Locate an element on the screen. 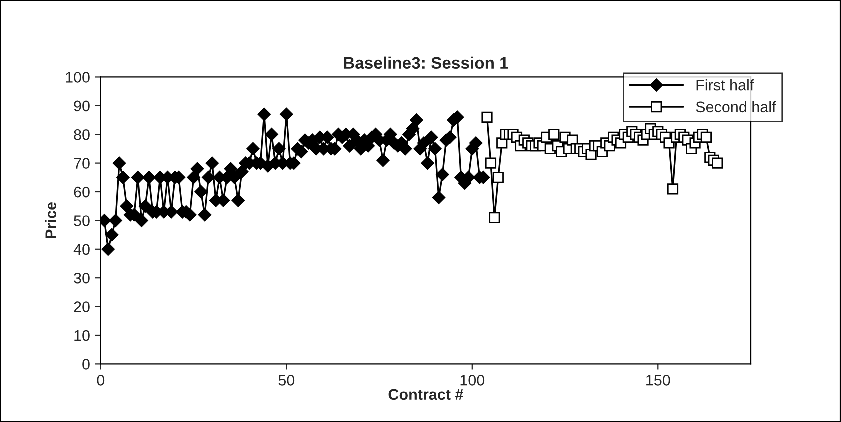 This screenshot has height=422, width=841. y-tick-label: 20 is located at coordinates (82, 307).